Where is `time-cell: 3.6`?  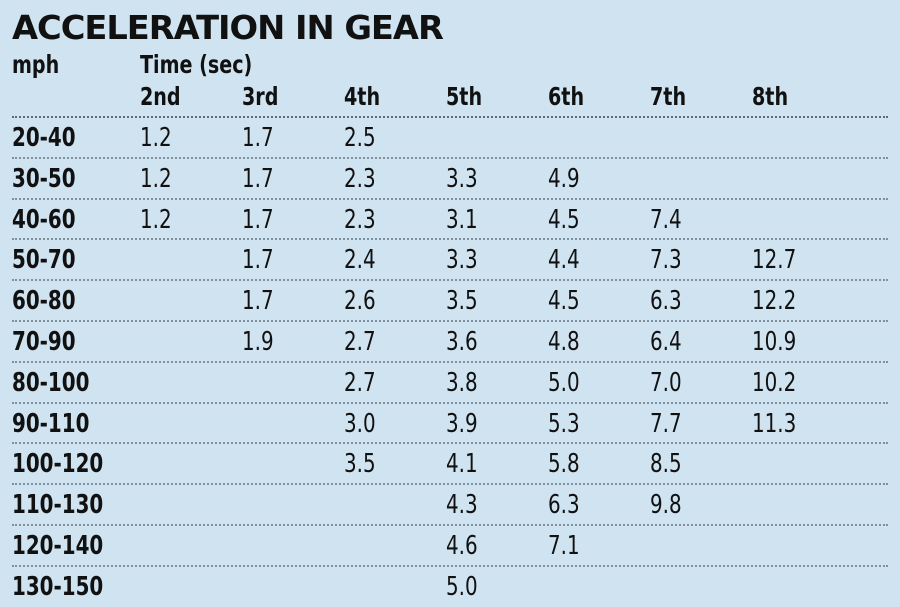 time-cell: 3.6 is located at coordinates (462, 341).